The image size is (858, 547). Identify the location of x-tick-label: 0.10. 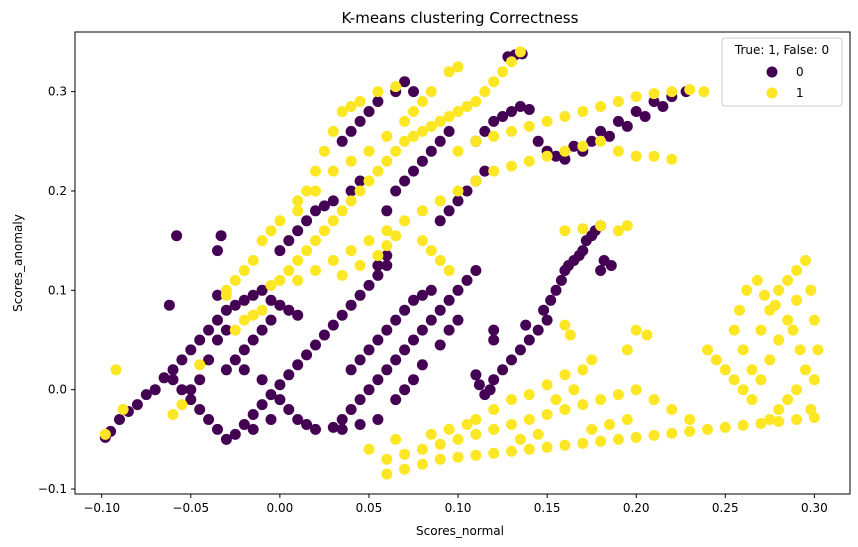
(458, 508).